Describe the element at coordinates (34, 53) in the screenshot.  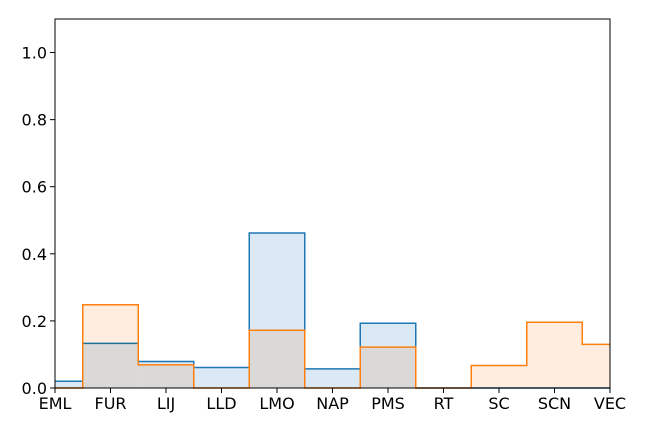
I see `y-tick-label-5: 1.0` at that location.